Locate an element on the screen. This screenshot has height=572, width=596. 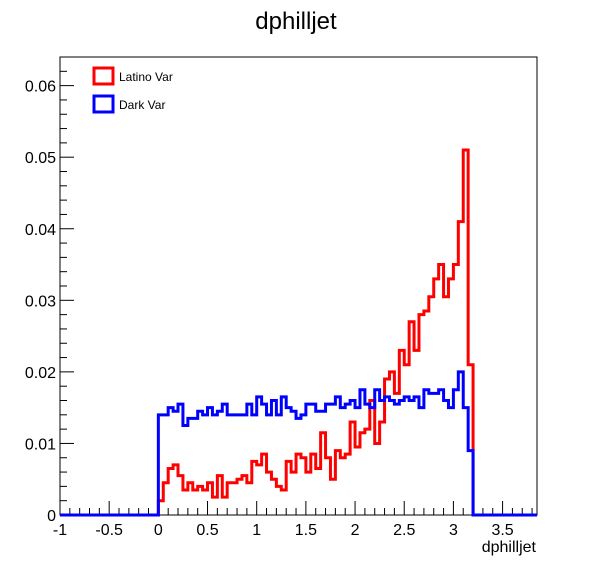
chart-title: dphilljet is located at coordinates (296, 21).